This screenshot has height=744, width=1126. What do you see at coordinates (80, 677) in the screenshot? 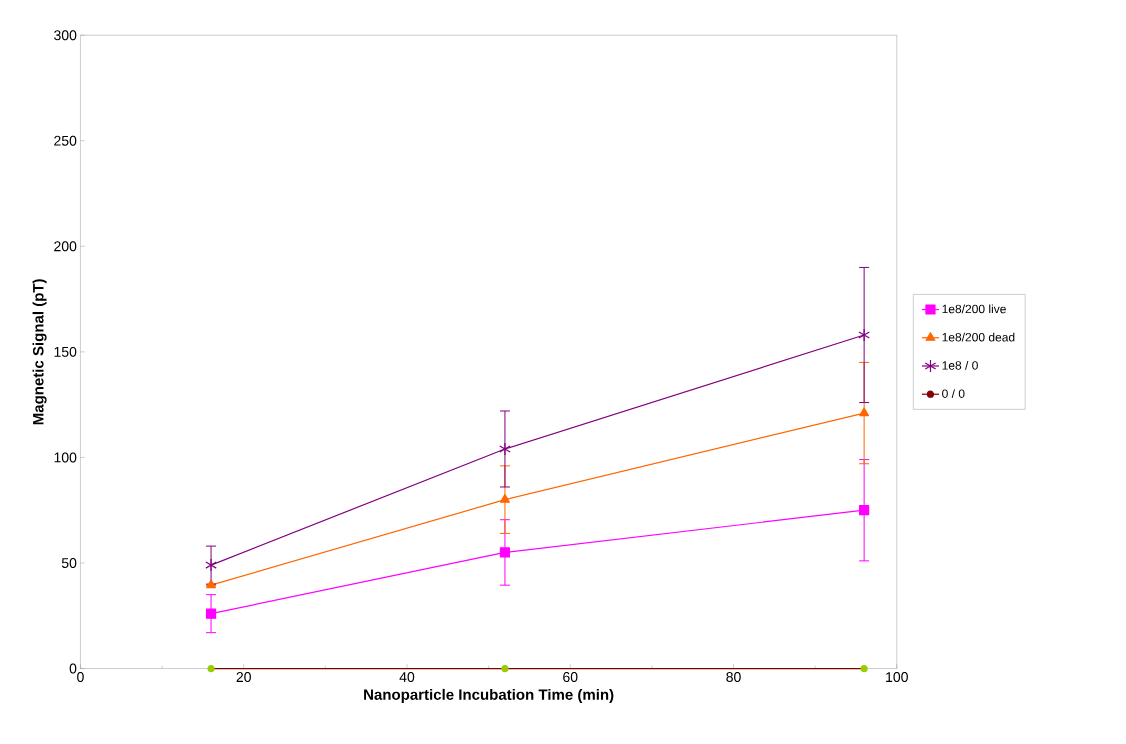
I see `x-tick-label: 0` at bounding box center [80, 677].